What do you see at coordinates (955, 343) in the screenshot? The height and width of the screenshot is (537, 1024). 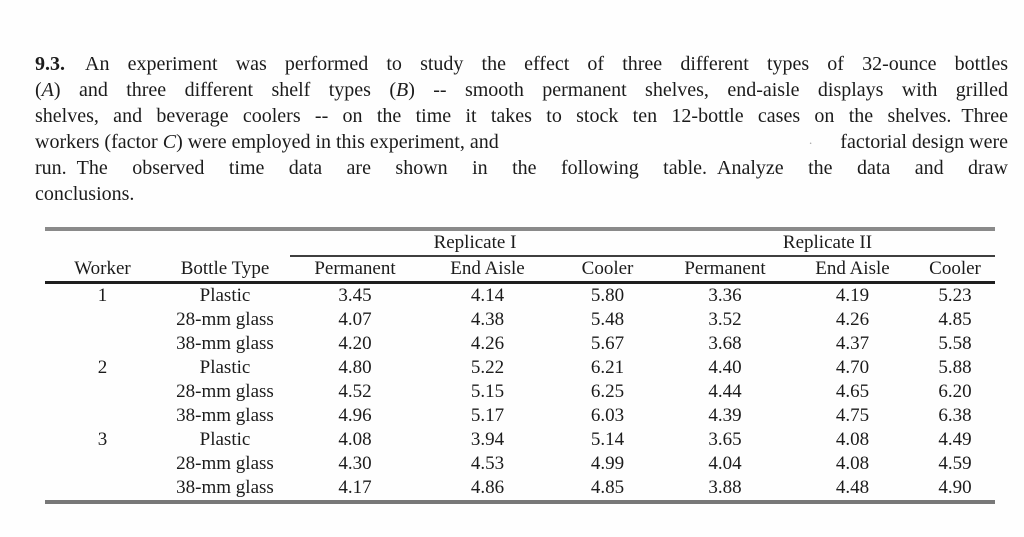 I see `value-cell: 5.58` at bounding box center [955, 343].